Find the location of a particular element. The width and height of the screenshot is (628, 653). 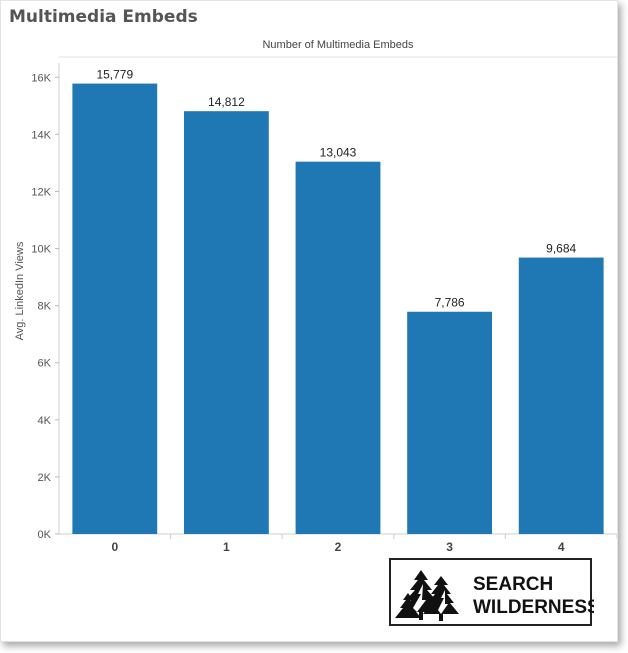

y-tick-label: 10K is located at coordinates (41, 250).